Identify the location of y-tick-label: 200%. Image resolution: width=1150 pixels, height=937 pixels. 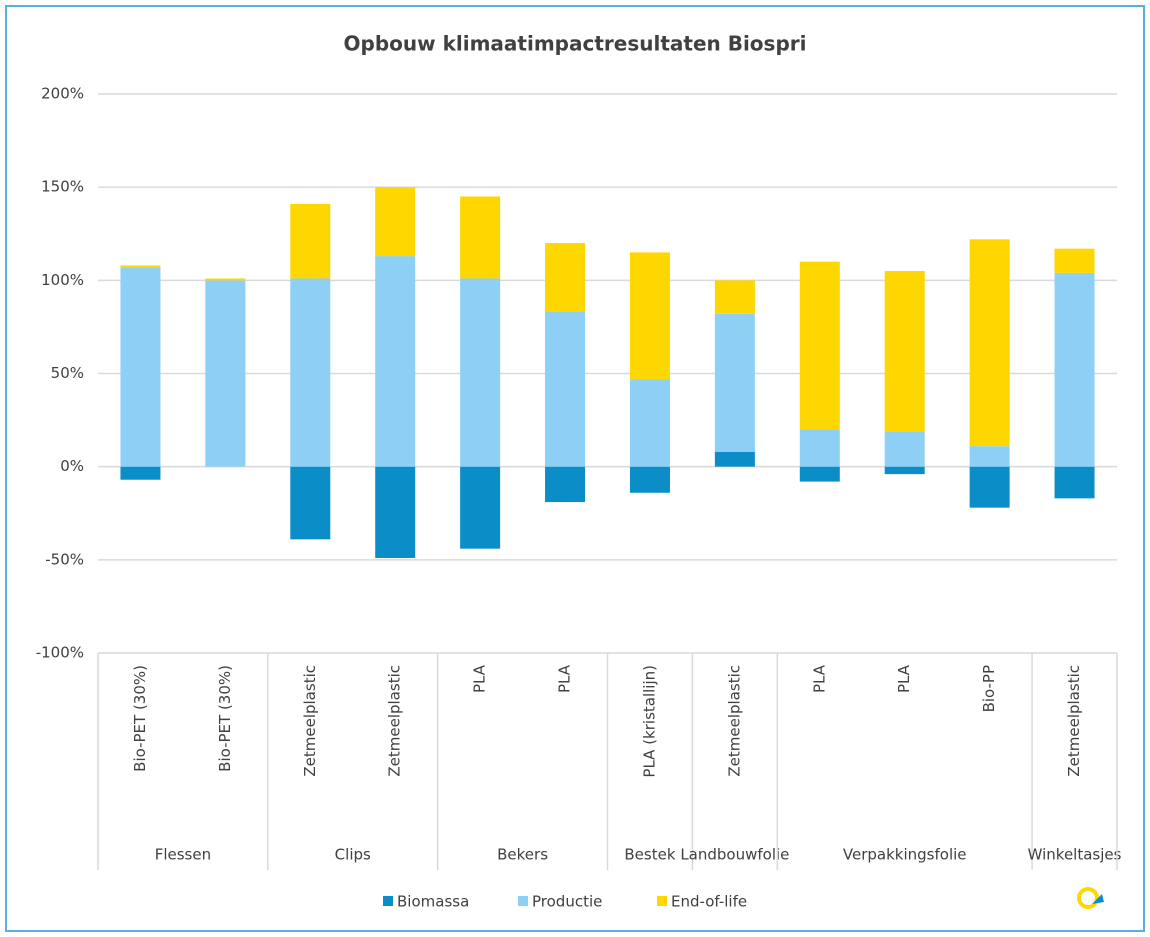
(62, 94).